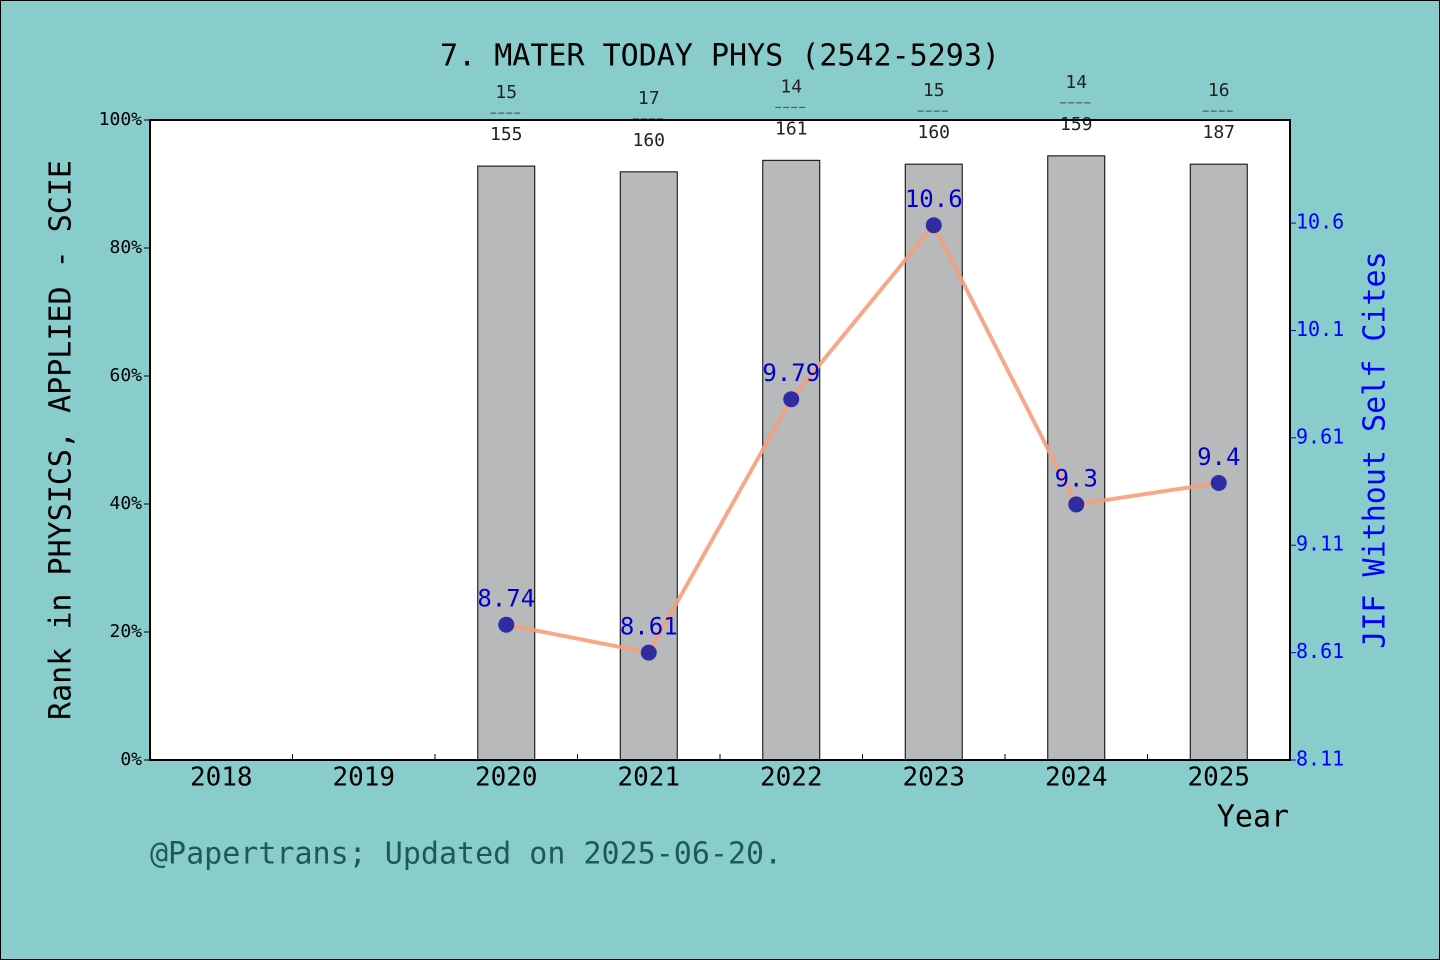  I want to click on y-tick-label: 60%, so click(125, 375).